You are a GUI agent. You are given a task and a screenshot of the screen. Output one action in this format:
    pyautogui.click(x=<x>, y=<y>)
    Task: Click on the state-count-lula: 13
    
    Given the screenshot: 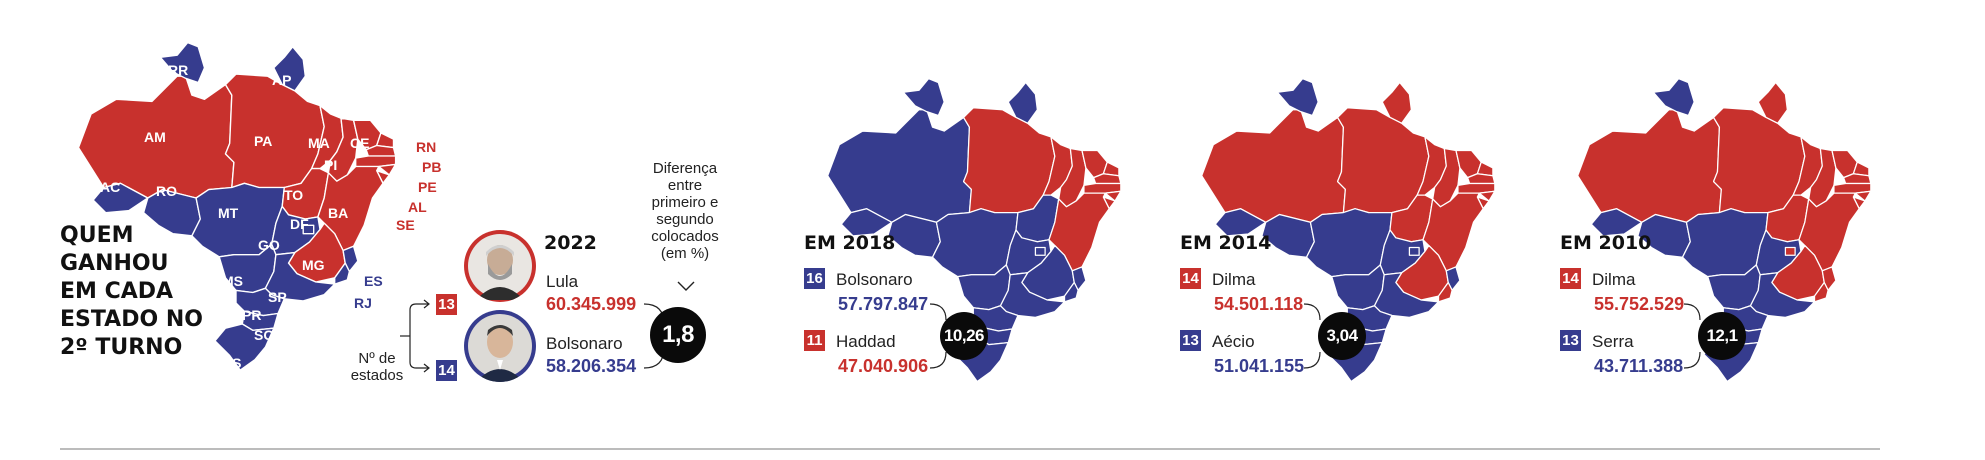 What is the action you would take?
    pyautogui.click(x=446, y=304)
    